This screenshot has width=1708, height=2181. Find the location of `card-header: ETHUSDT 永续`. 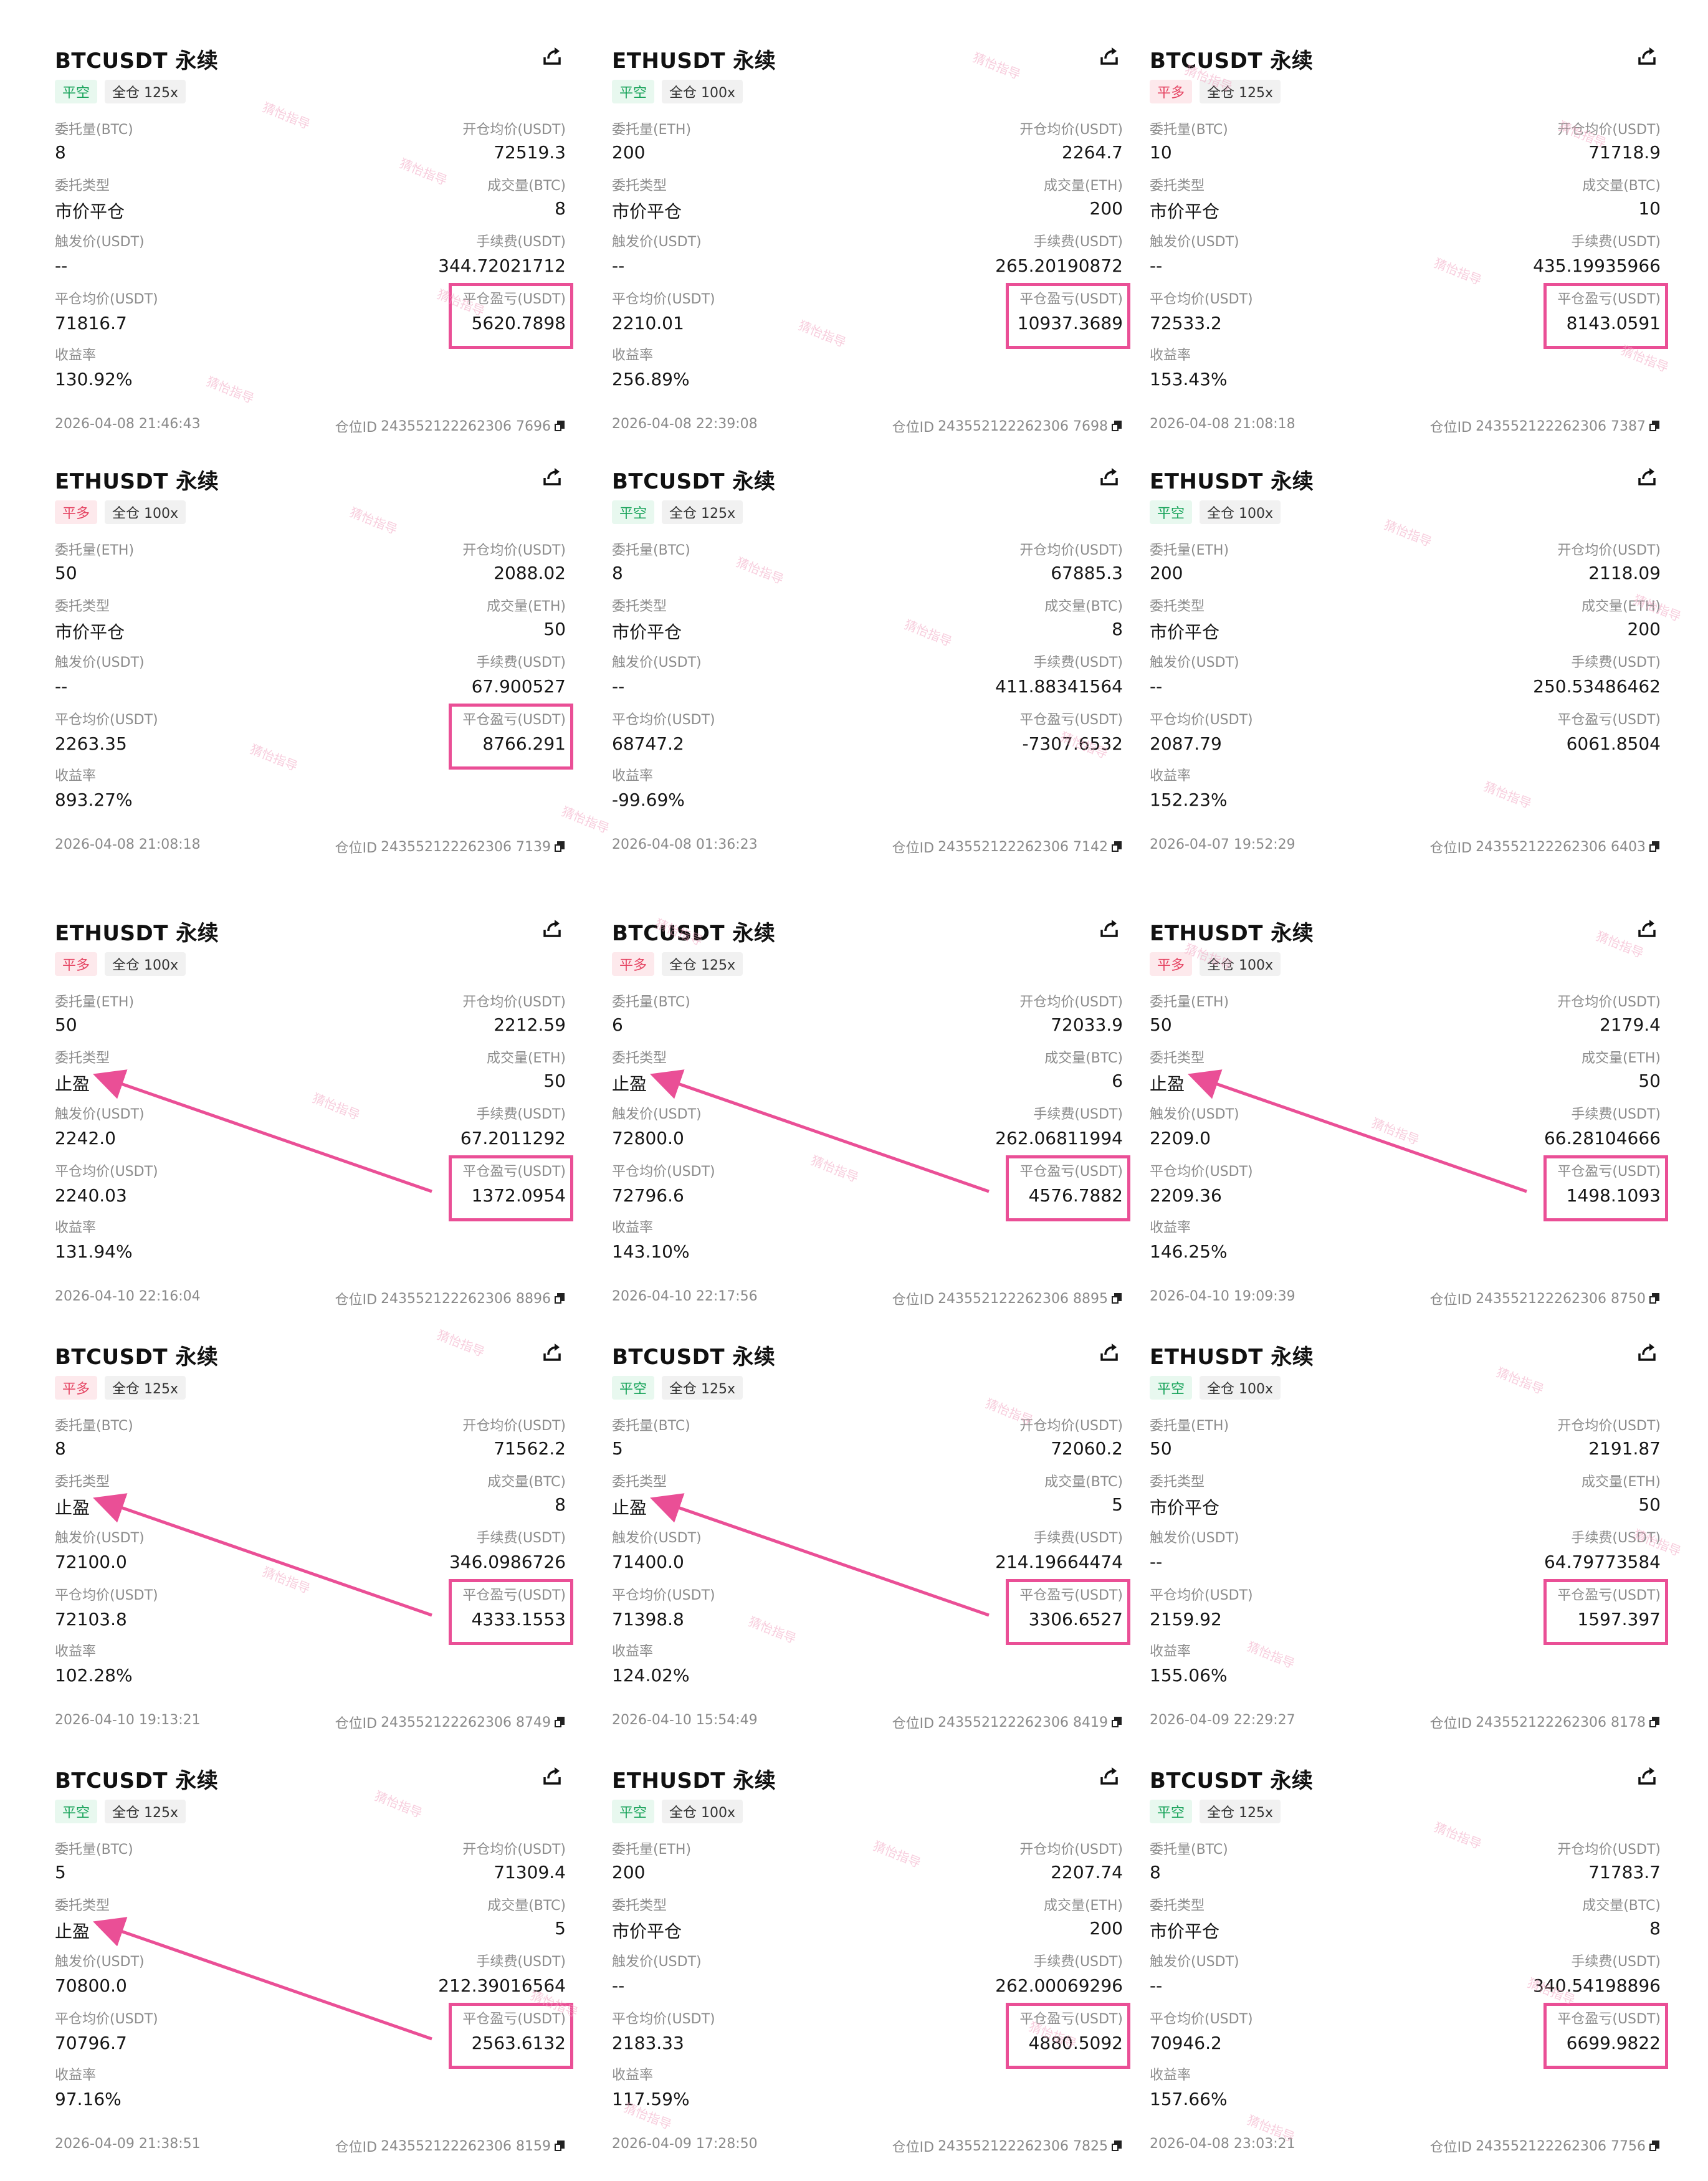

card-header: ETHUSDT 永续 is located at coordinates (1405, 1358).